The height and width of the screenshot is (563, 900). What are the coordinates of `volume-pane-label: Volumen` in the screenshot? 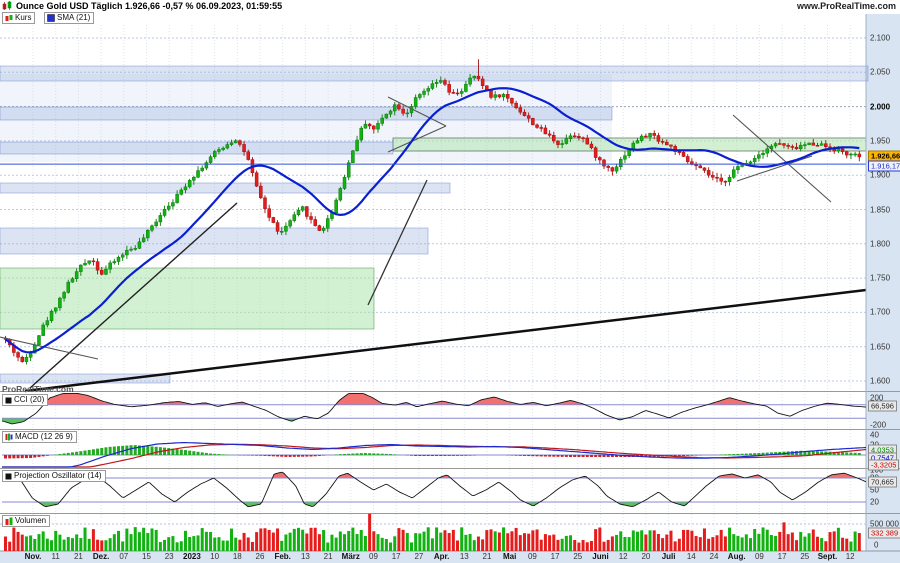 It's located at (31, 520).